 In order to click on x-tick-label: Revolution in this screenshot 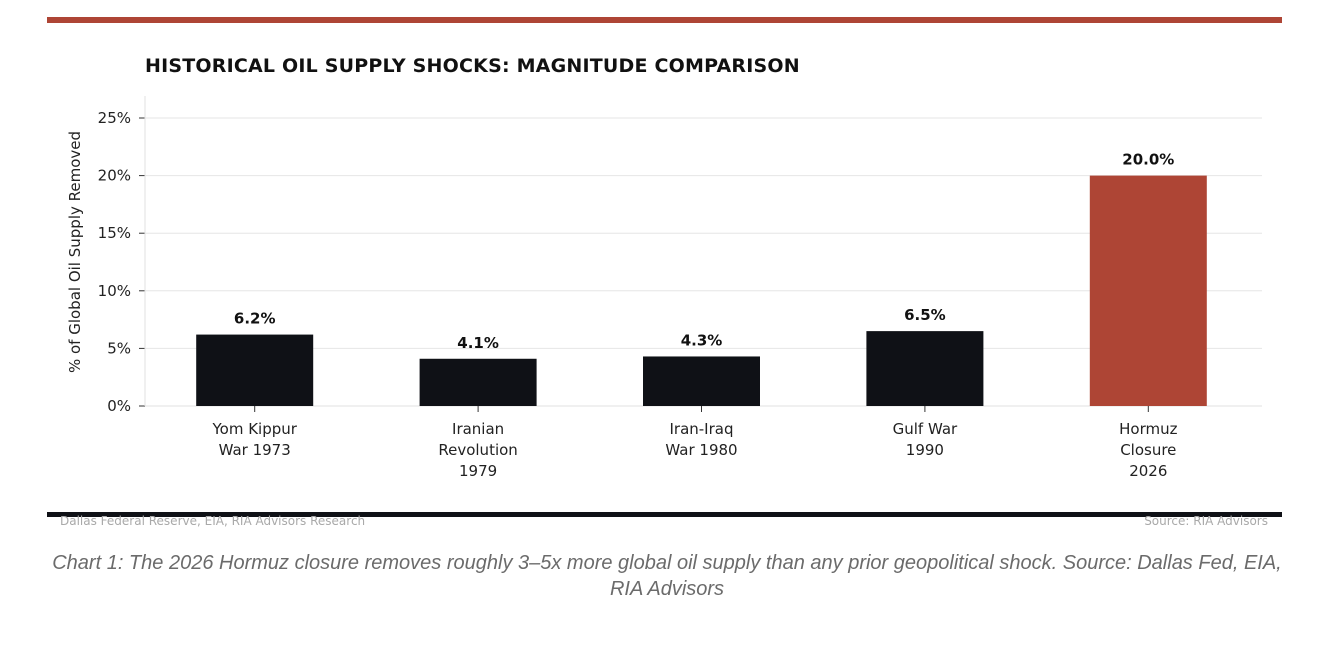, I will do `click(477, 450)`.